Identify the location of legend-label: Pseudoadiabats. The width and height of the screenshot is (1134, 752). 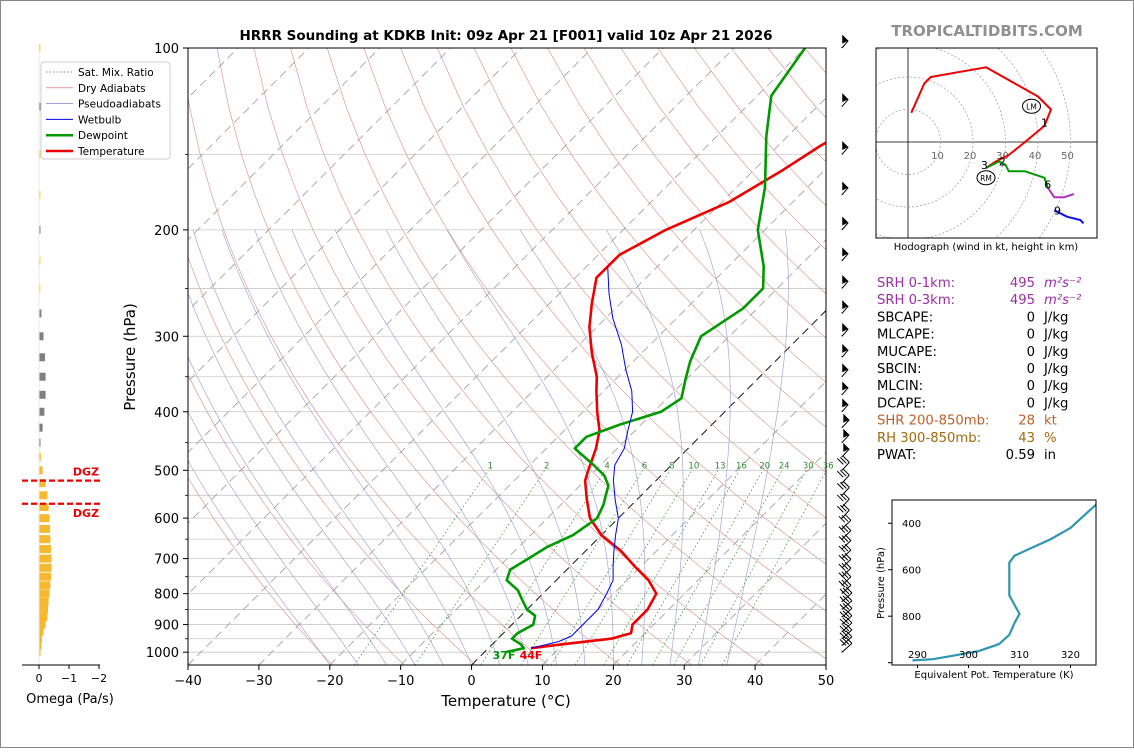
(119, 105).